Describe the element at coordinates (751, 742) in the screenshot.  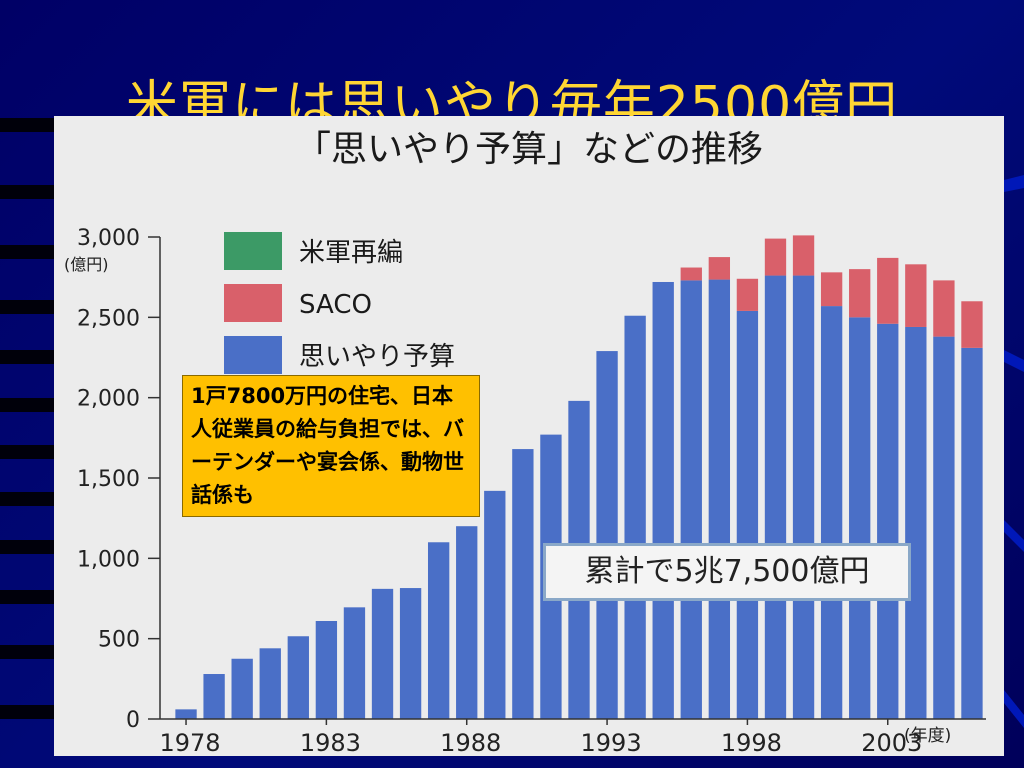
I see `x-tick-label: 1998` at that location.